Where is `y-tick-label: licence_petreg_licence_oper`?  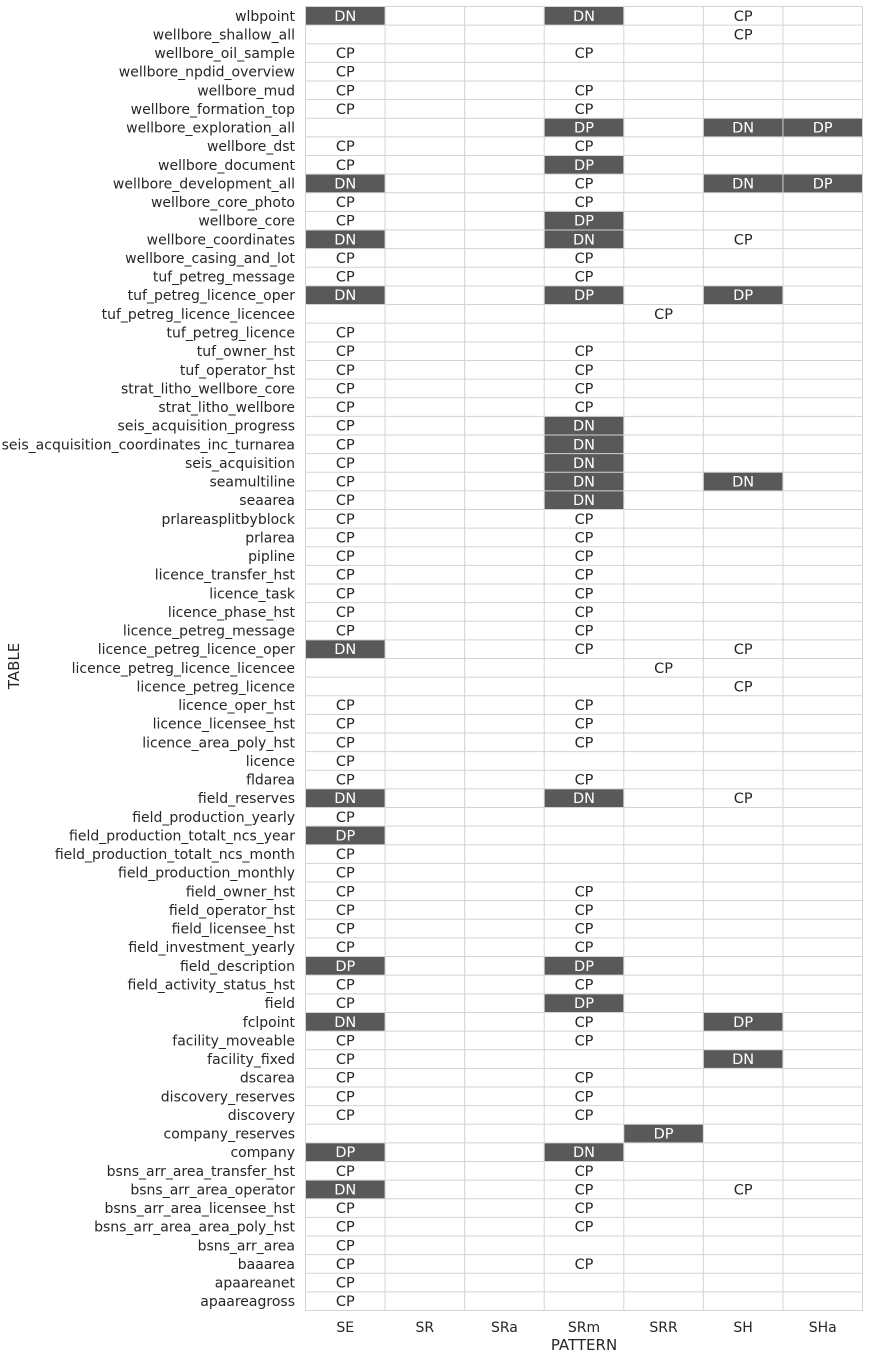 y-tick-label: licence_petreg_licence_oper is located at coordinates (197, 650).